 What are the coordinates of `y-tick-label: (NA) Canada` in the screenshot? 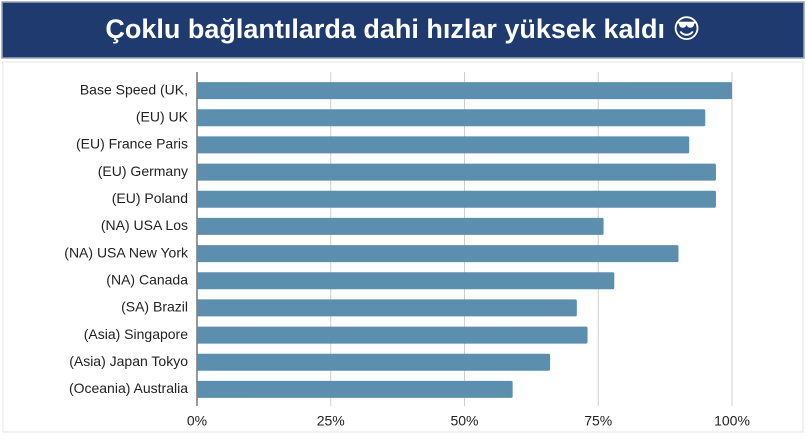 It's located at (147, 279).